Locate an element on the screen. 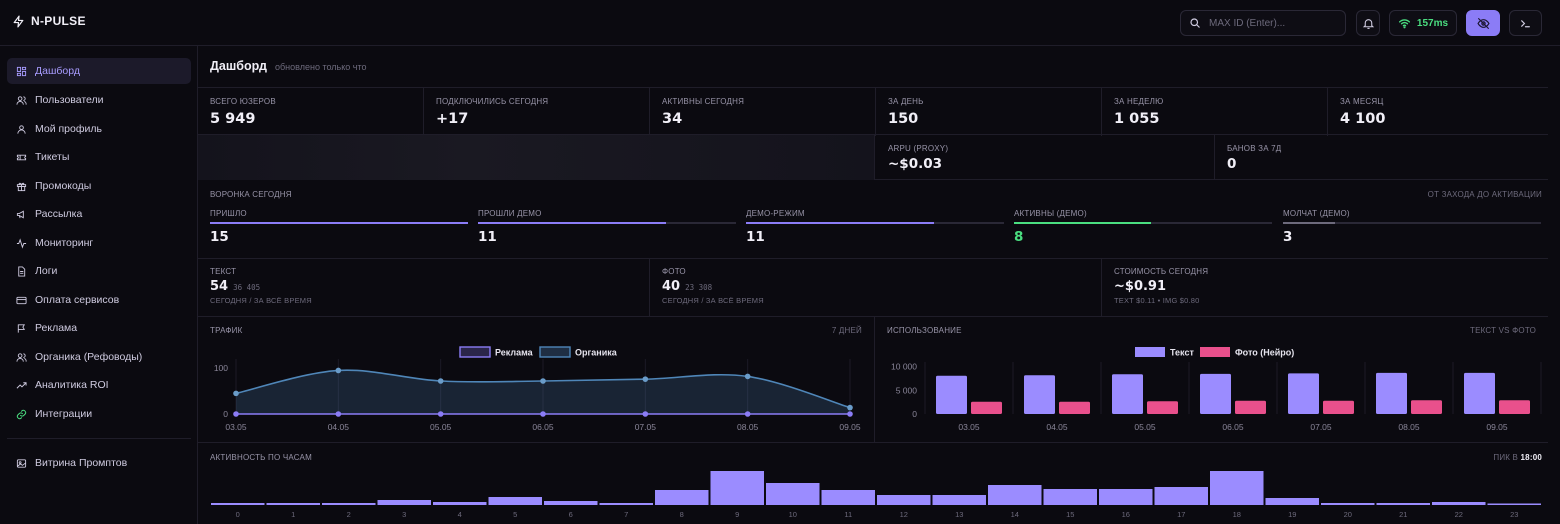 The image size is (1560, 524). search-box is located at coordinates (1263, 23).